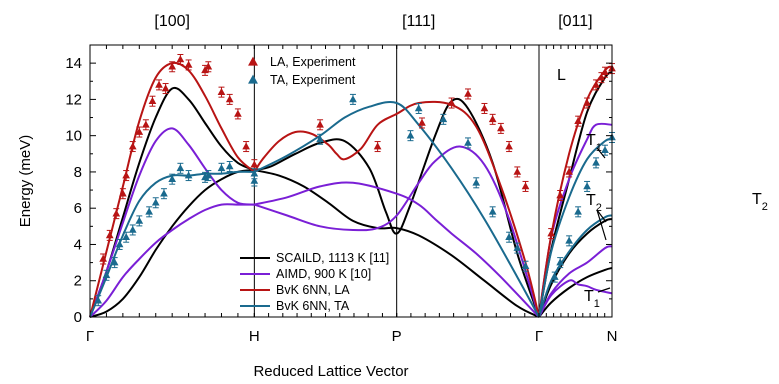 Image resolution: width=779 pixels, height=384 pixels. Describe the element at coordinates (78, 208) in the screenshot. I see `y-tick-label: 6` at that location.